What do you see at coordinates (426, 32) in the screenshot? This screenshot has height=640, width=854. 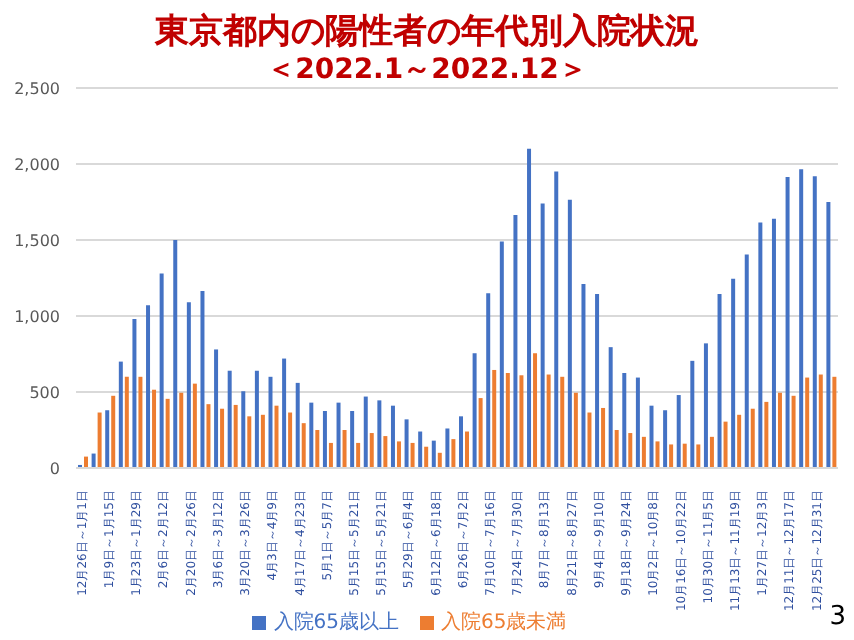 I see `chart-title: 東京都内の陽性者の年代別入院状況` at bounding box center [426, 32].